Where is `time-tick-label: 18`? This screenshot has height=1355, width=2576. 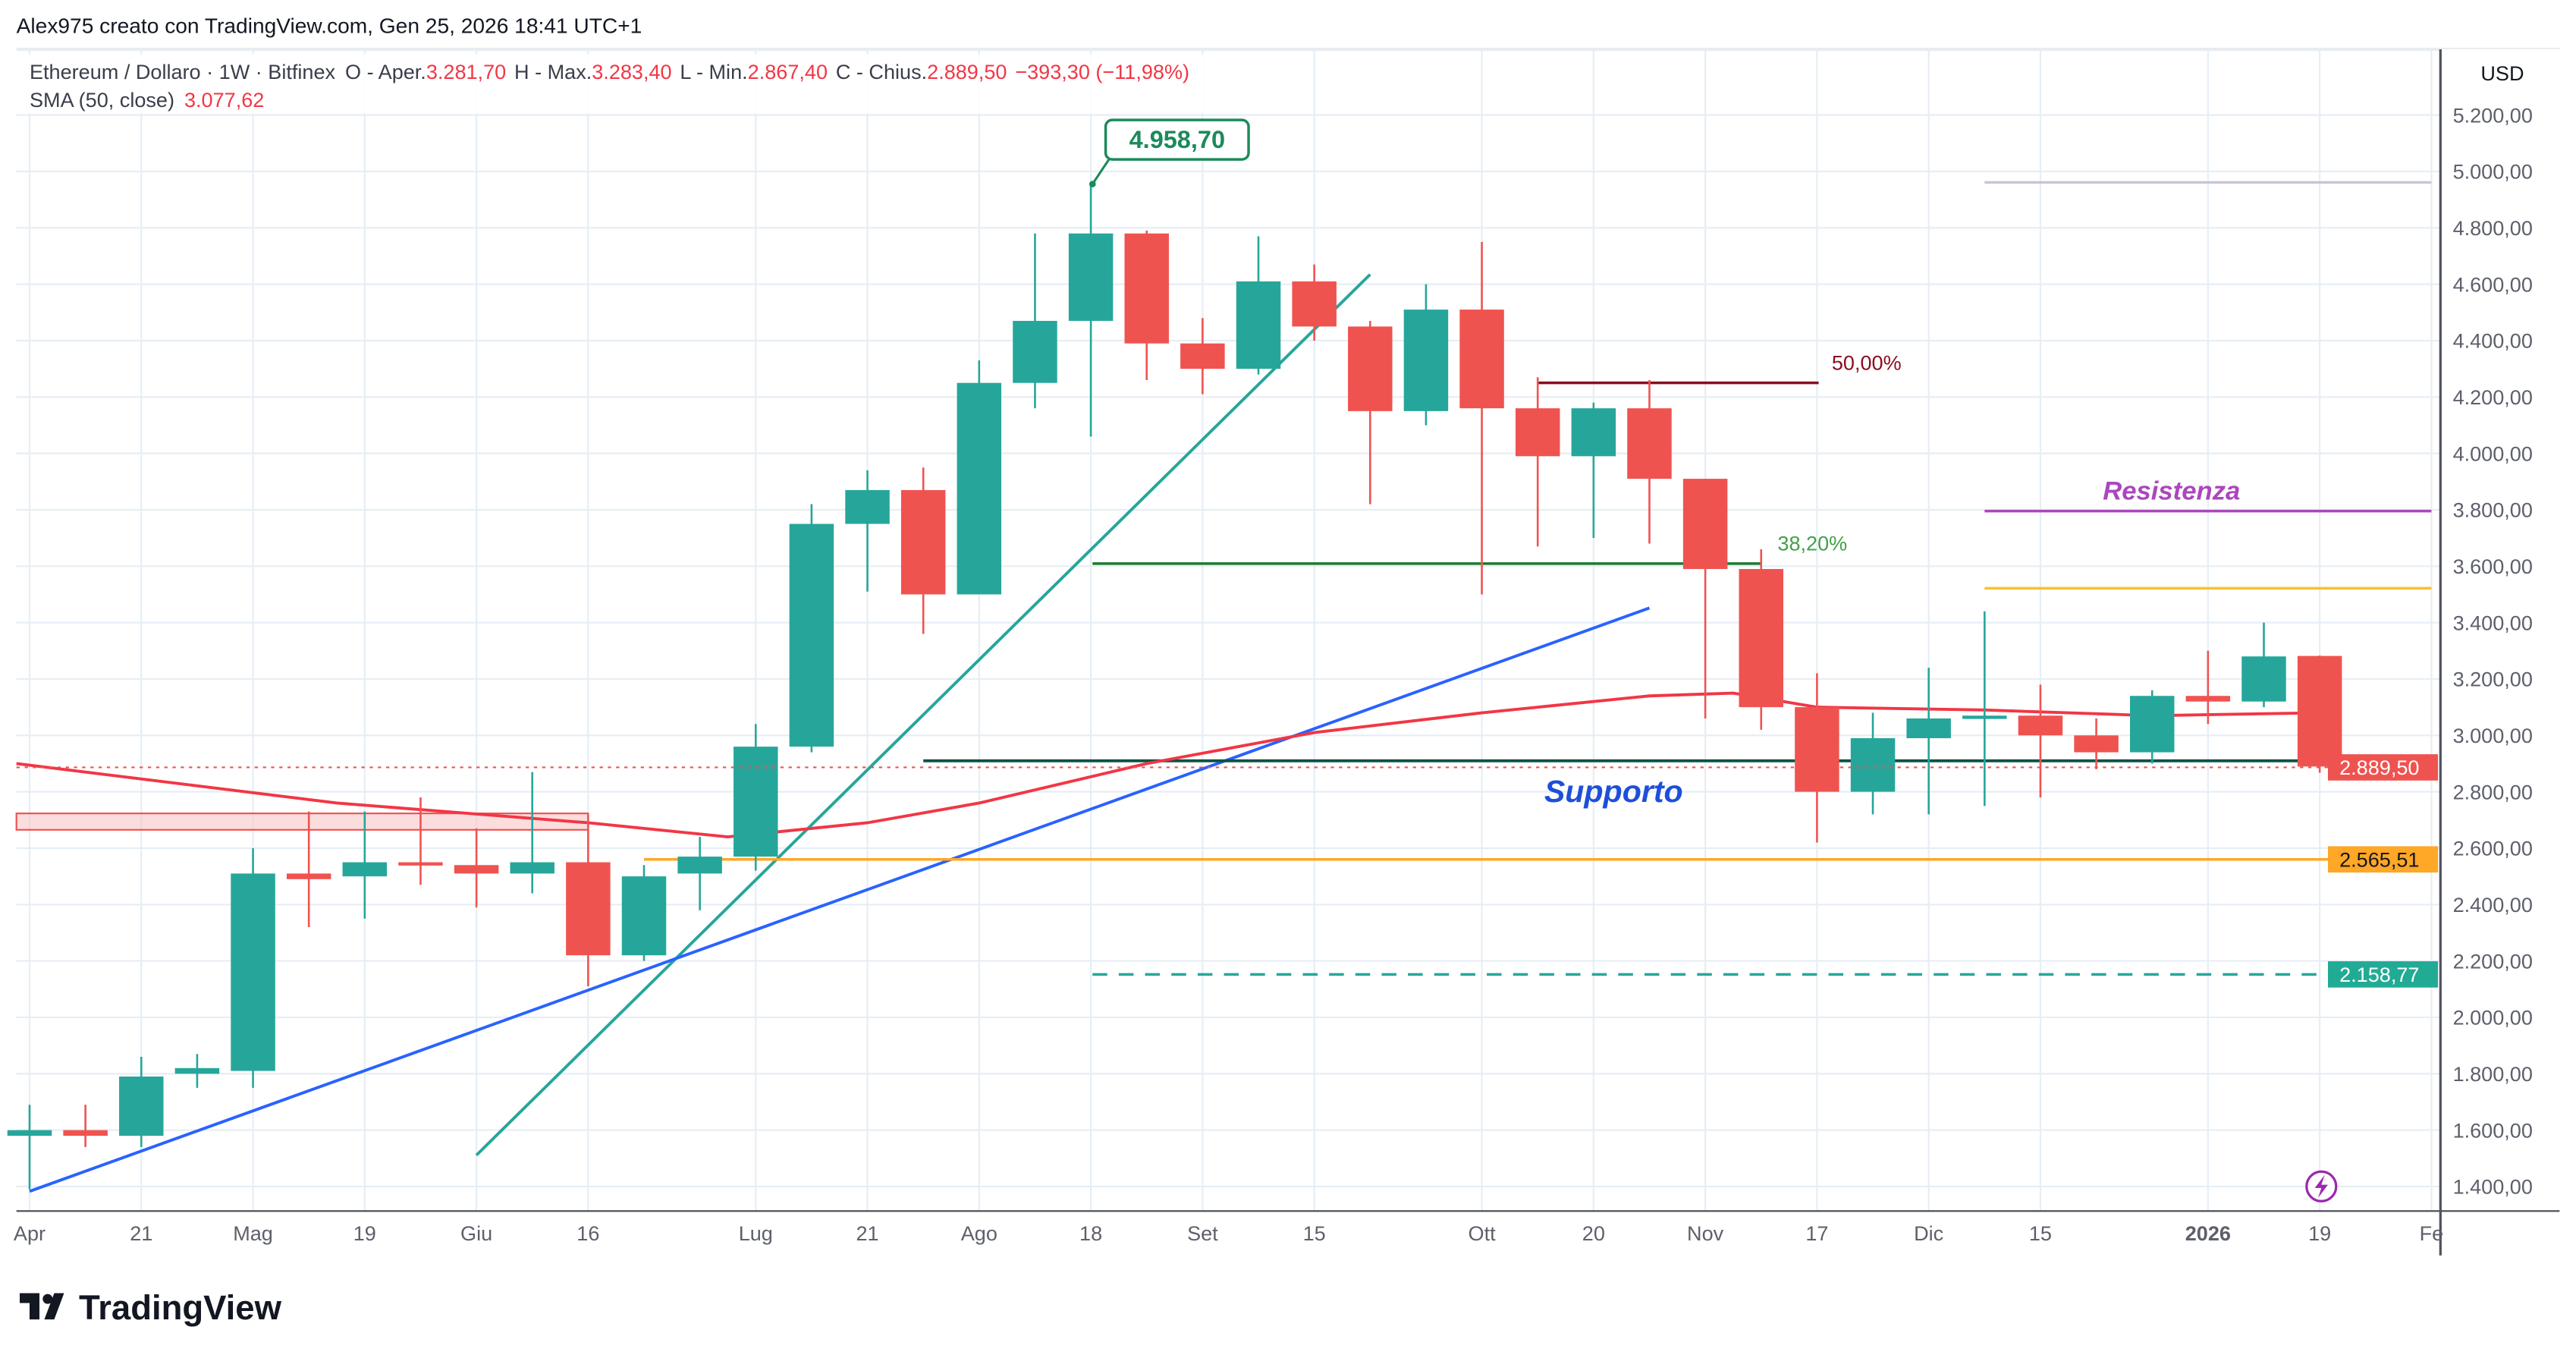
time-tick-label: 18 is located at coordinates (1090, 1233).